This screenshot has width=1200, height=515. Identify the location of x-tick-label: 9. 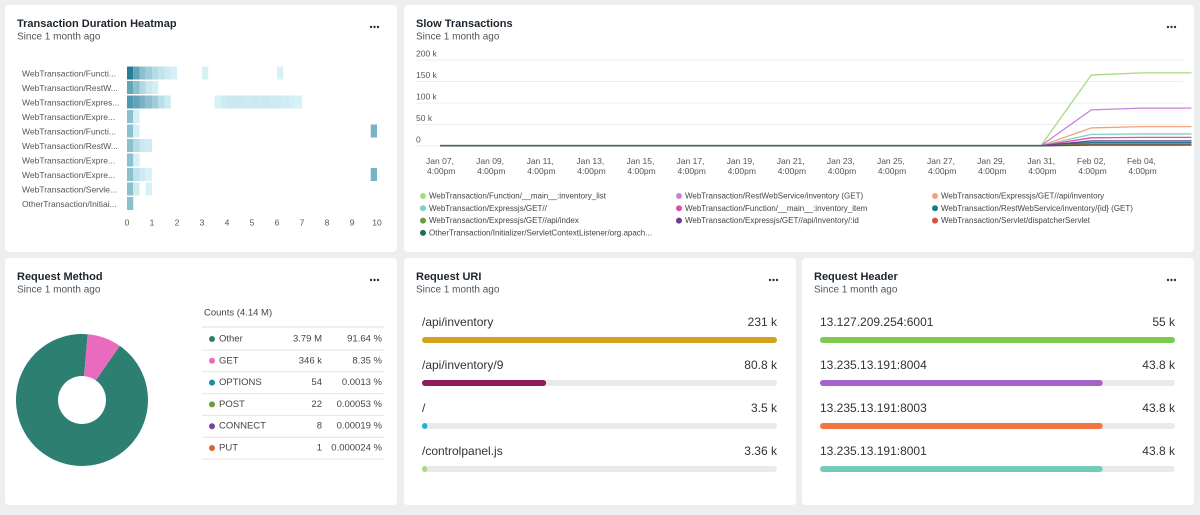
(352, 222).